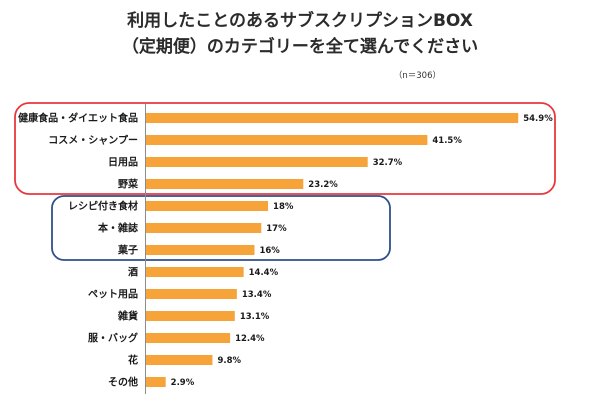  I want to click on category-label-1: 健康食品・ダイエット食品, so click(78, 118).